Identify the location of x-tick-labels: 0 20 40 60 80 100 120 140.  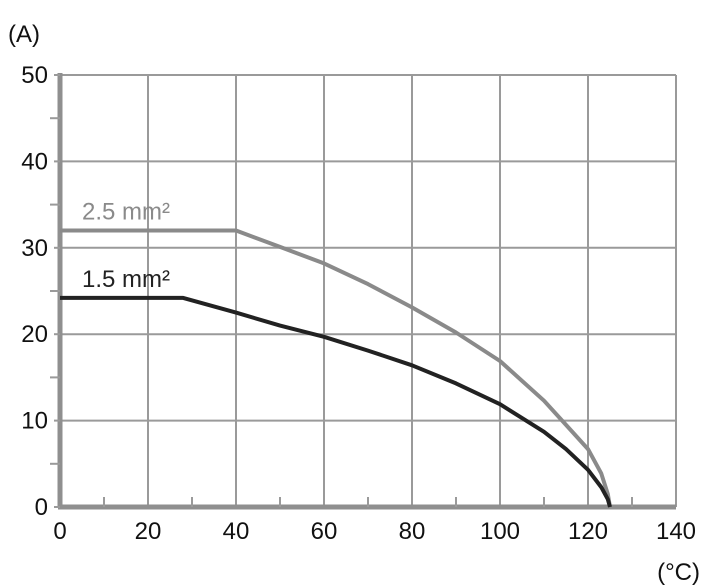
(374, 531).